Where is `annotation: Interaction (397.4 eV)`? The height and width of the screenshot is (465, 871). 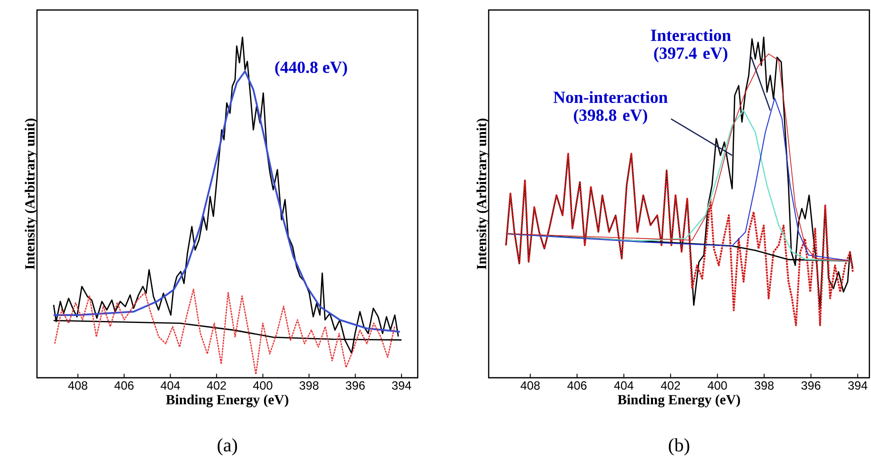
annotation: Interaction (397.4 eV) is located at coordinates (690, 46).